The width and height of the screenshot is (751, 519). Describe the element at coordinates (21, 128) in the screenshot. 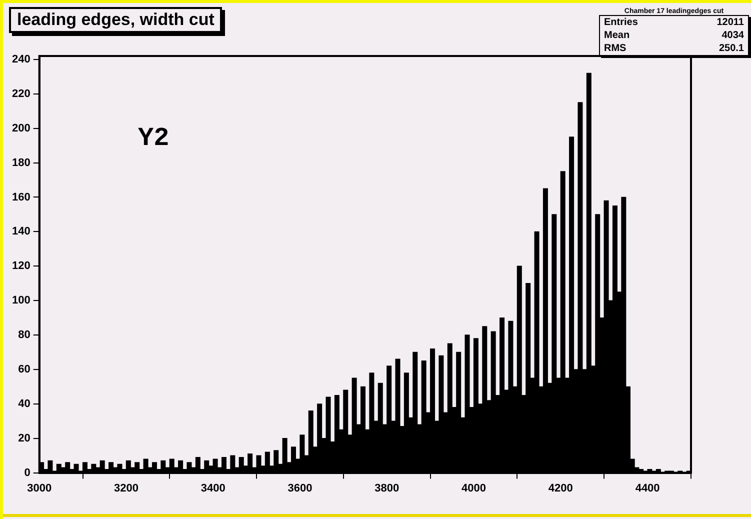

I see `y-tick-label: 200` at that location.